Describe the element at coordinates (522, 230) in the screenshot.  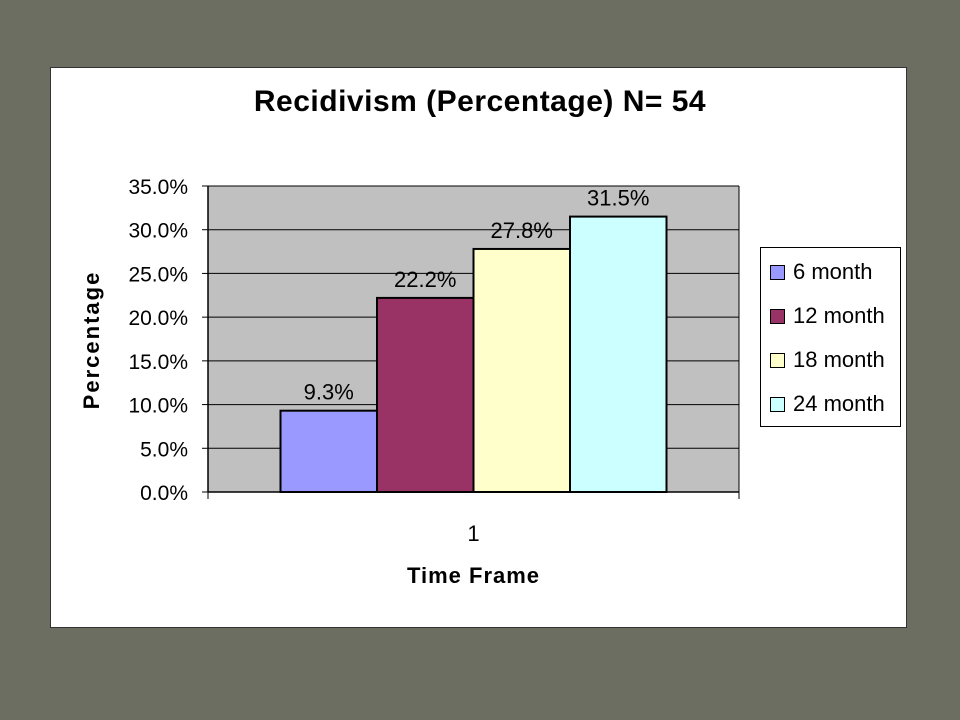
I see `data-label: 27.8%` at that location.